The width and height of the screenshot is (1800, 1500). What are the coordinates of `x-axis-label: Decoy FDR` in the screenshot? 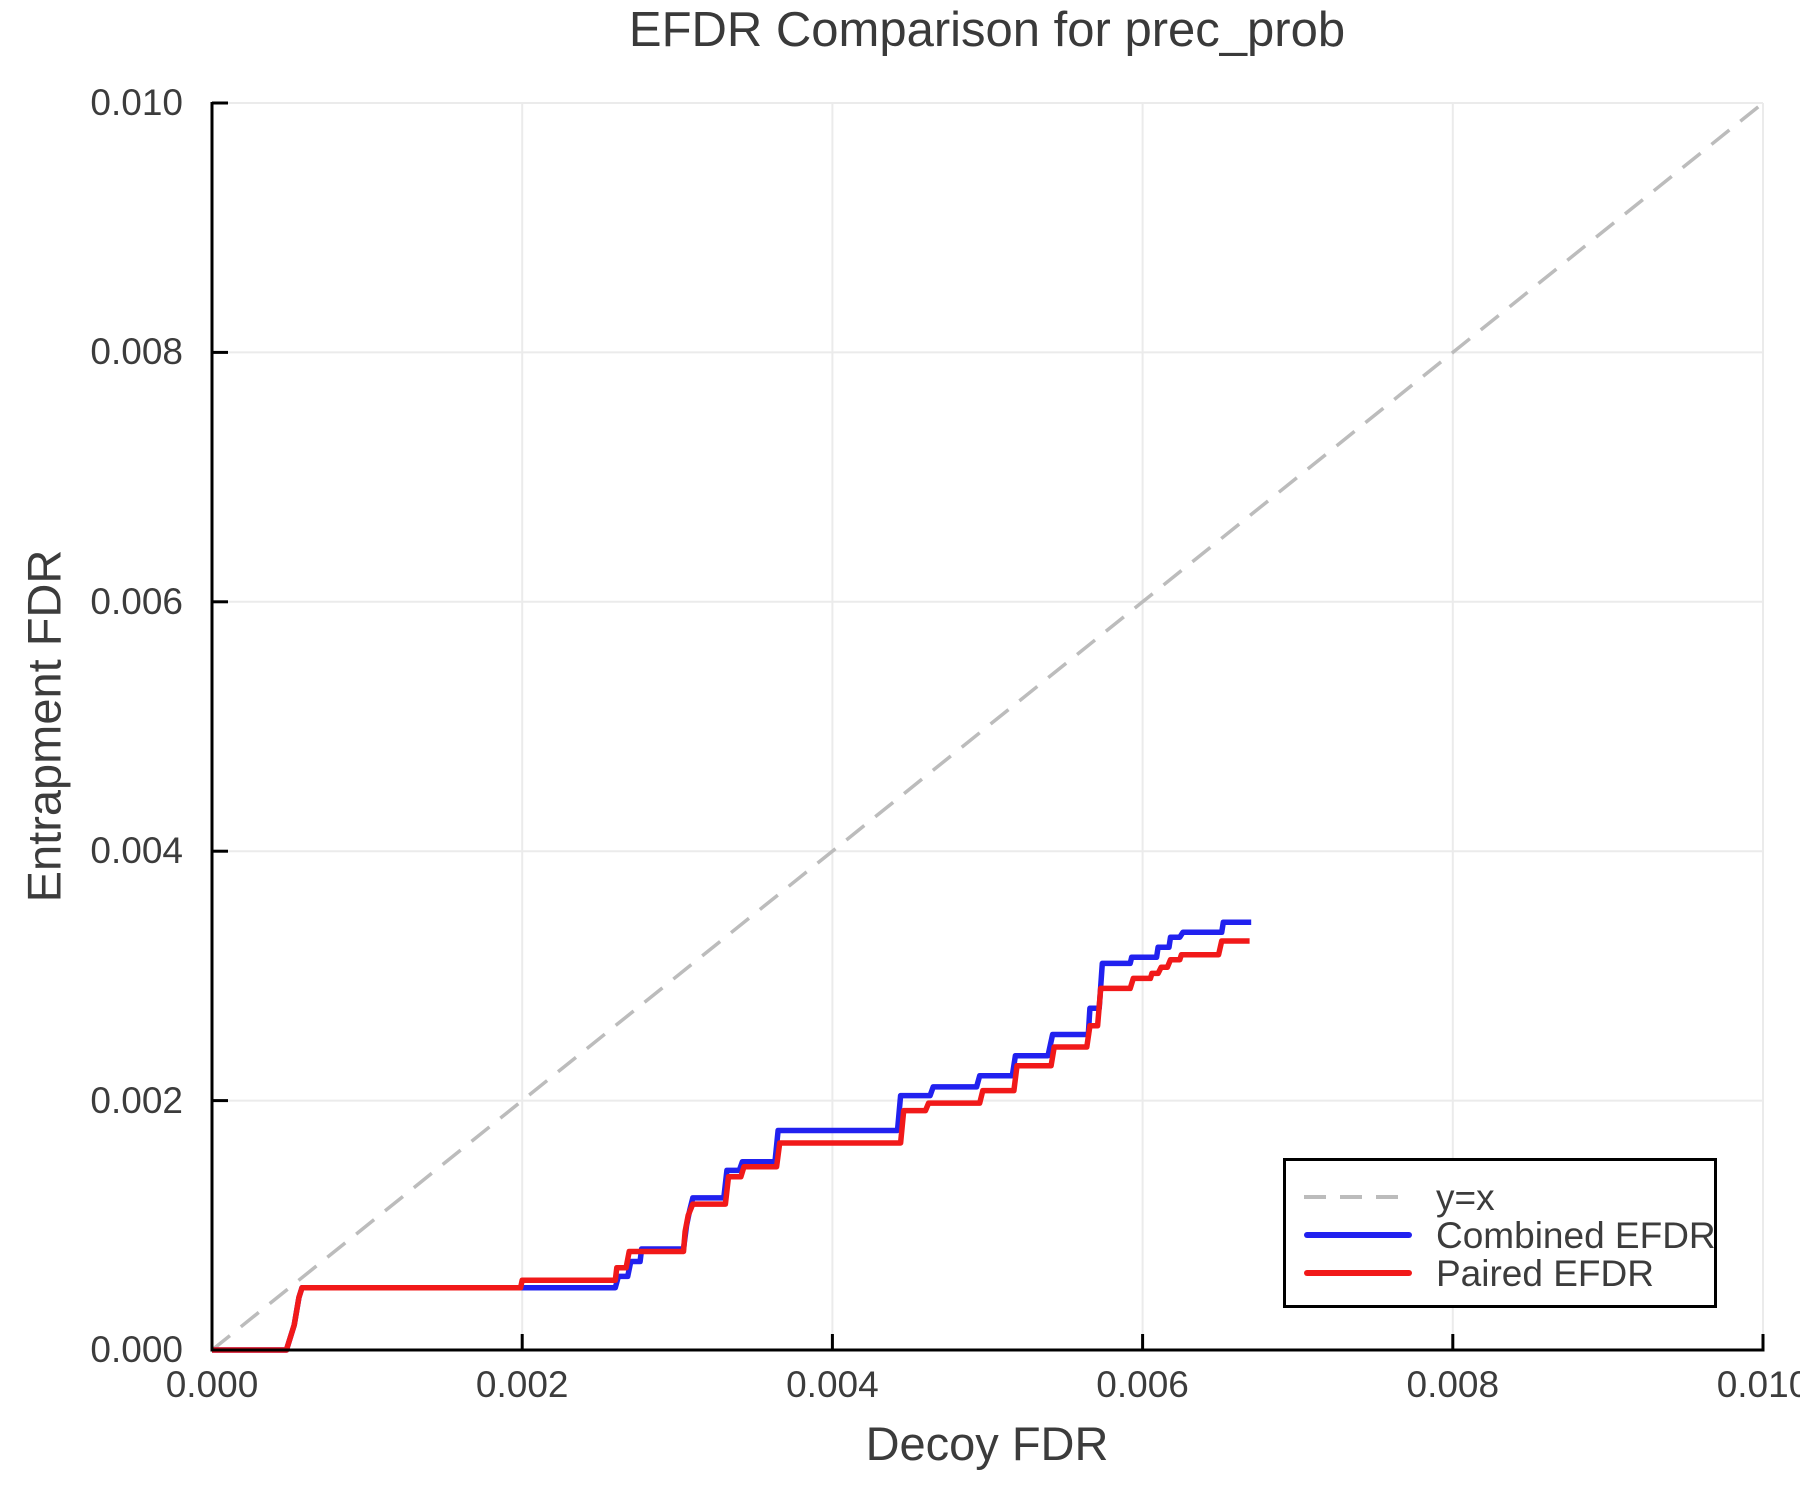 It's located at (987, 1443).